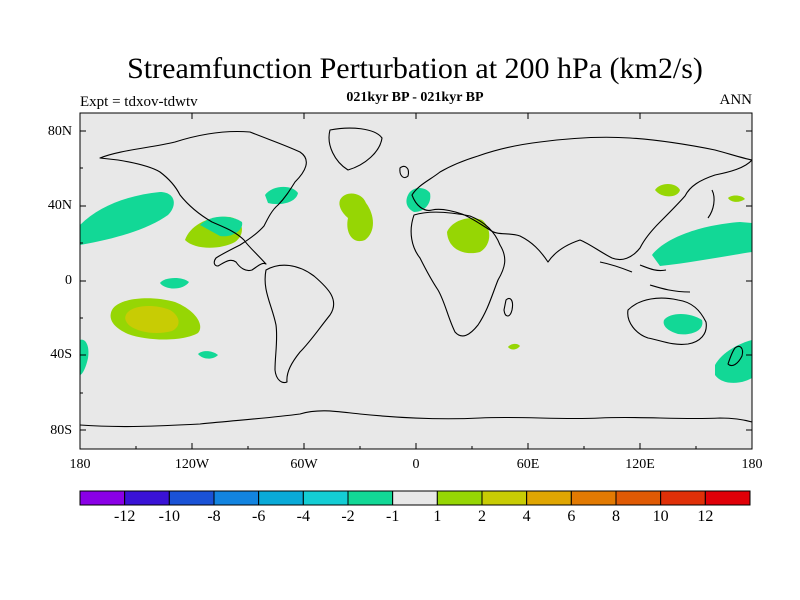  Describe the element at coordinates (299, 324) in the screenshot. I see `coast-south-america` at that location.